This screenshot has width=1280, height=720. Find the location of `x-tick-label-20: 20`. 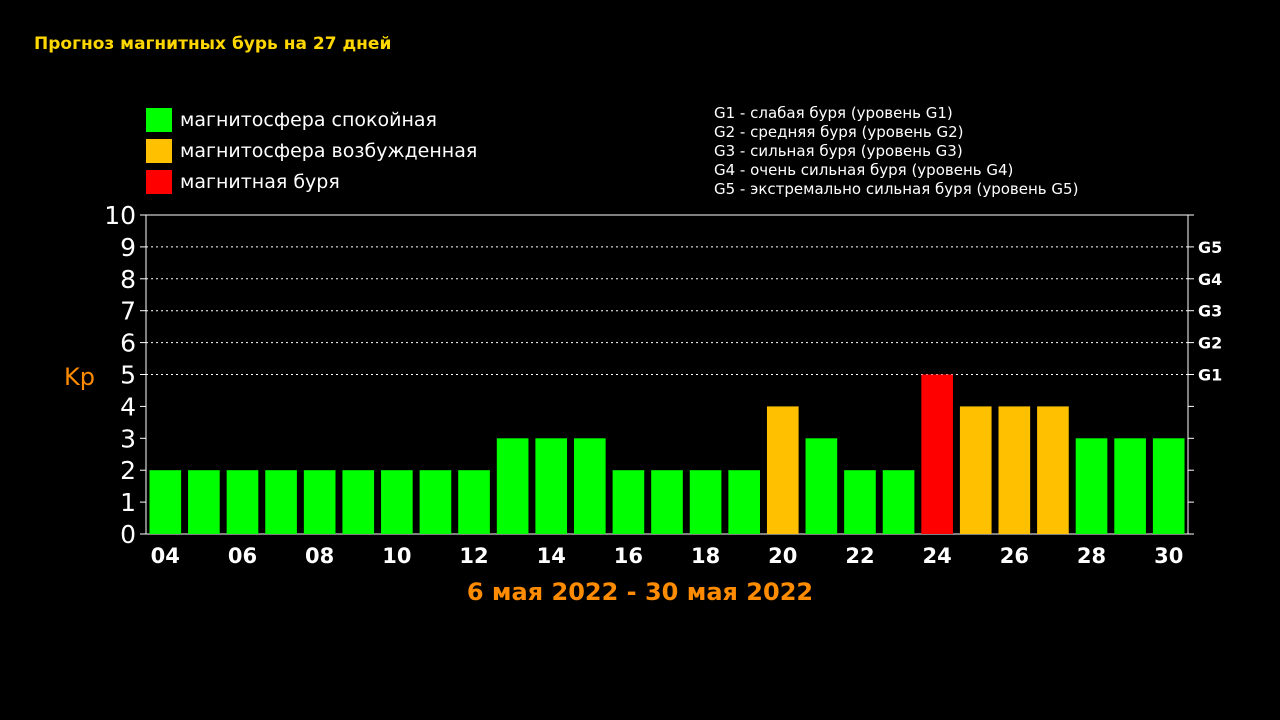

x-tick-label-20: 20 is located at coordinates (782, 556).